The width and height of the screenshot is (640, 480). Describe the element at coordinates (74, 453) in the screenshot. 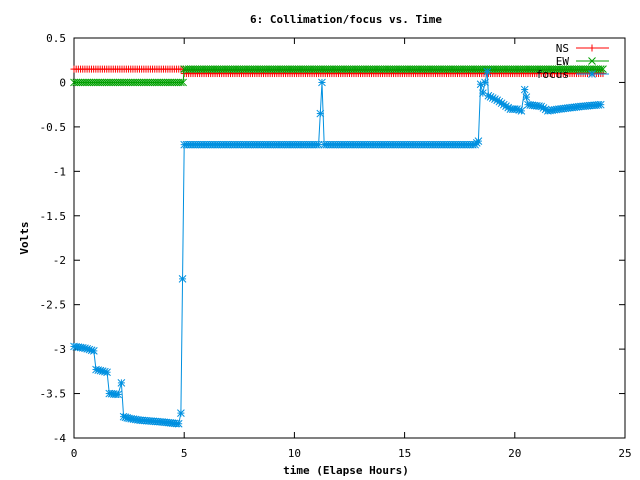

I see `x-tick-label: 0` at that location.